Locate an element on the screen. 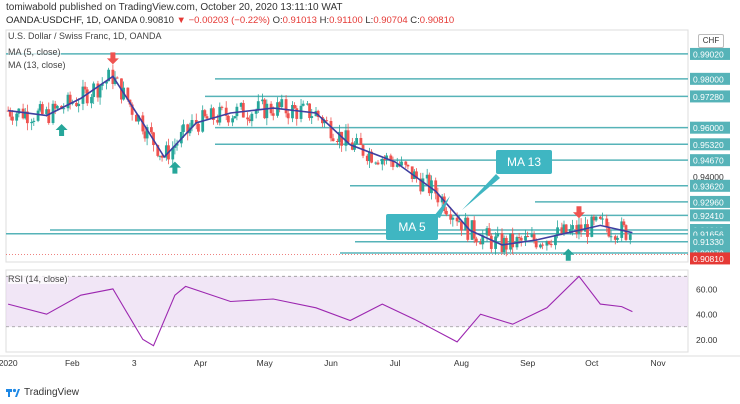  ma13-badge is located at coordinates (524, 162).